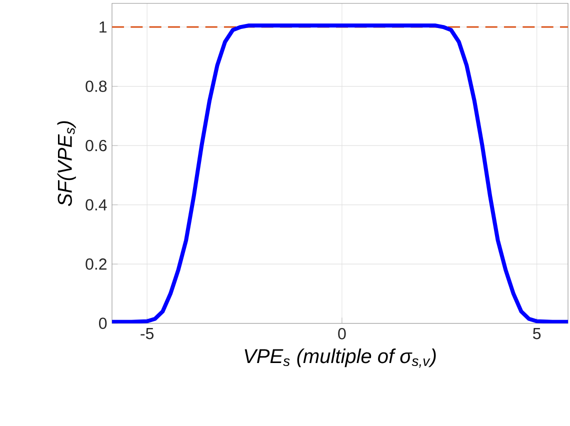 The height and width of the screenshot is (426, 570). Describe the element at coordinates (342, 334) in the screenshot. I see `x-tick-label: 0` at that location.